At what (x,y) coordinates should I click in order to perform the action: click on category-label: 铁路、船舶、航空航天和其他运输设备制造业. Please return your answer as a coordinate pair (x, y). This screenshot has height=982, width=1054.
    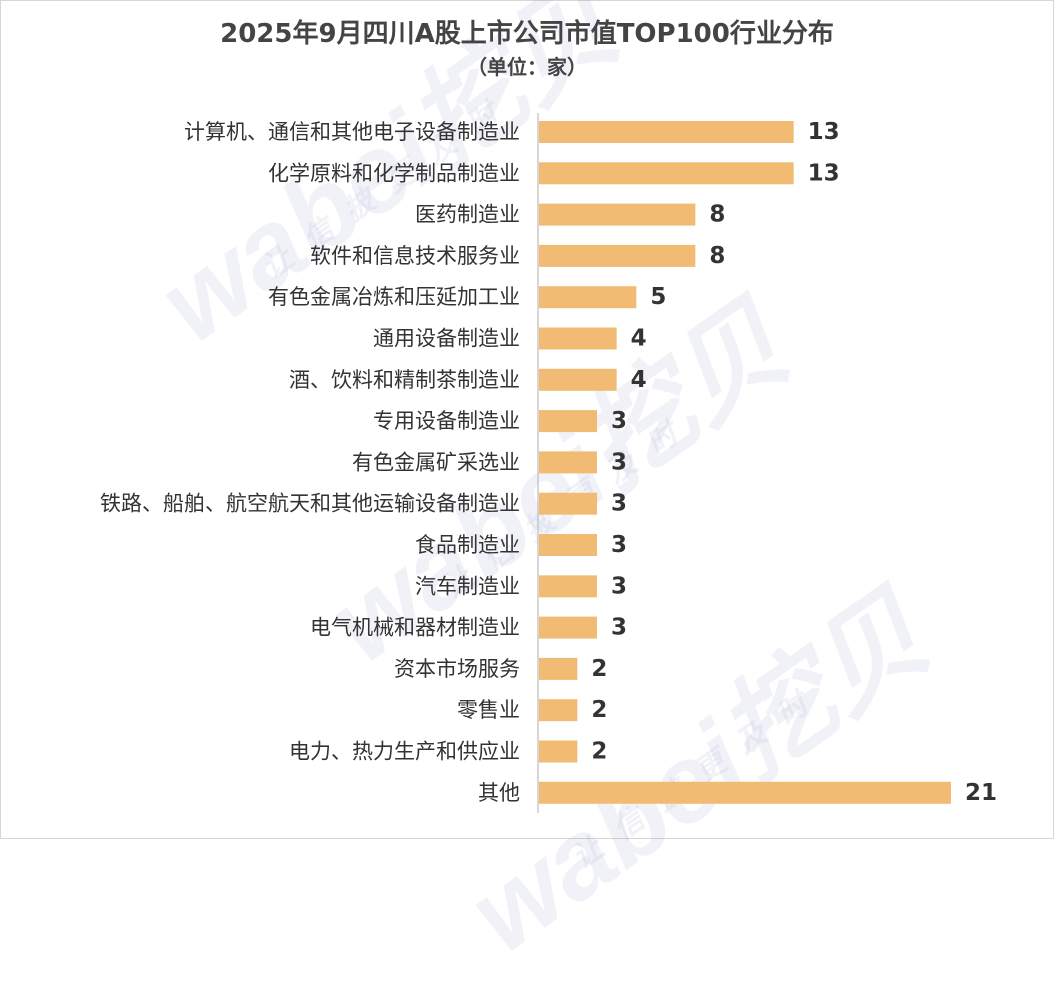
    Looking at the image, I should click on (310, 504).